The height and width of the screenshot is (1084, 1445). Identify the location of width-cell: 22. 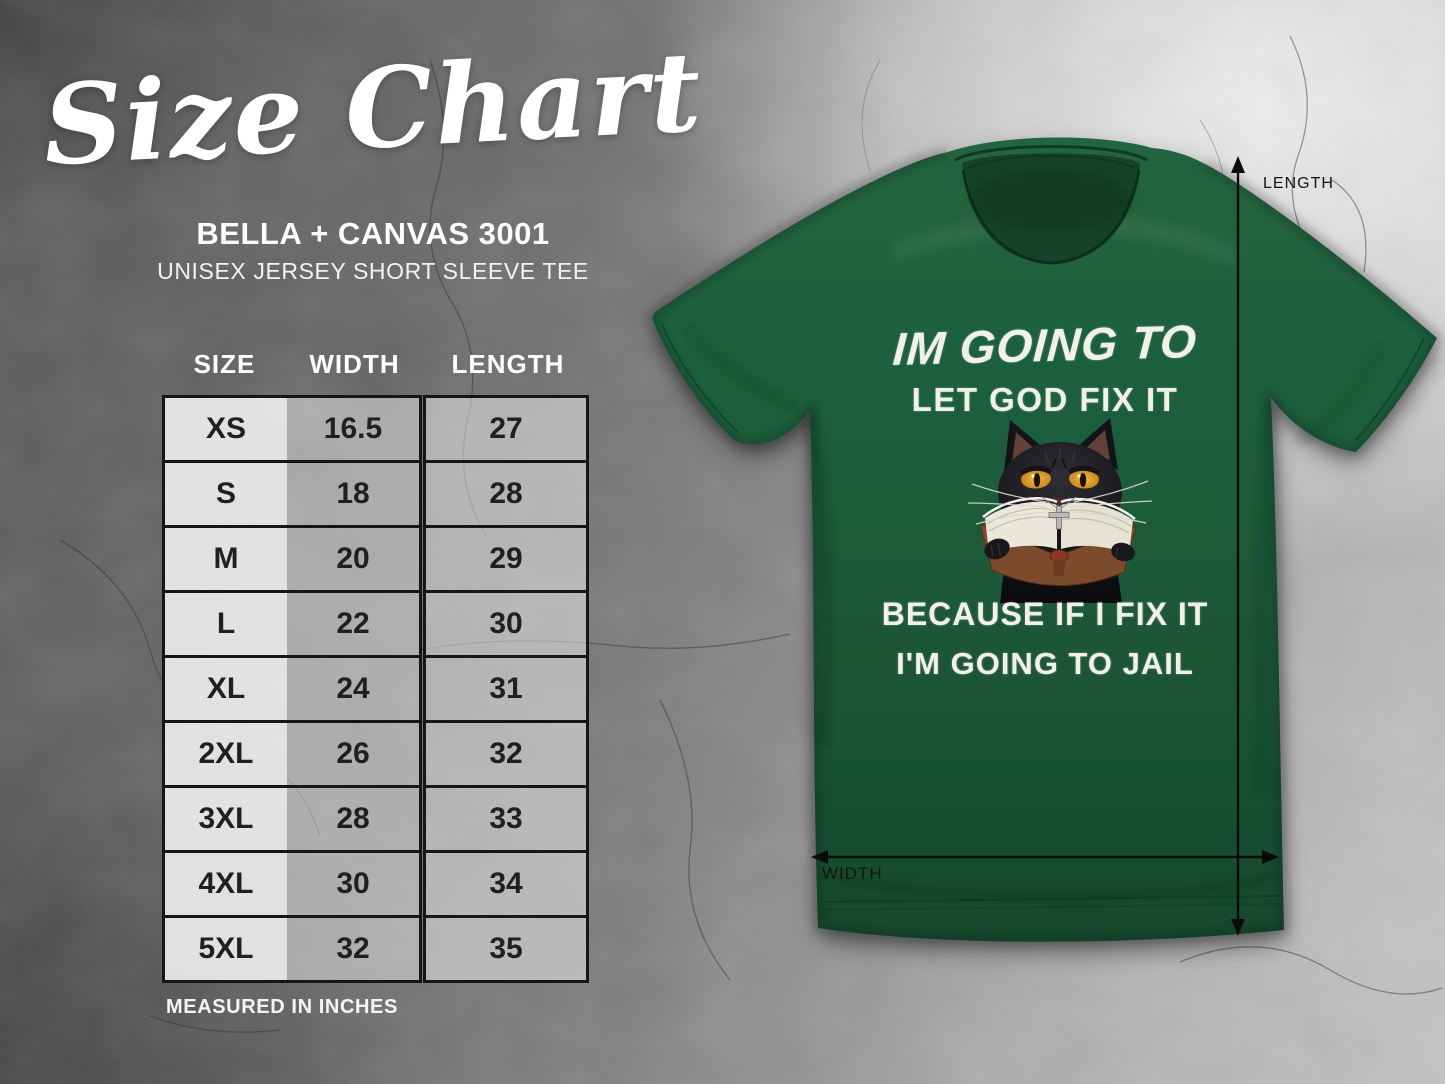
(353, 624).